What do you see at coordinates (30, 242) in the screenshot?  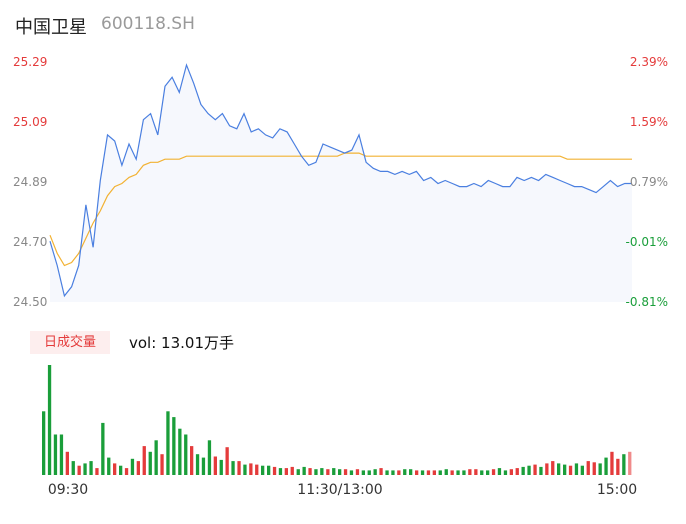 I see `left-tick-label: 24.70` at bounding box center [30, 242].